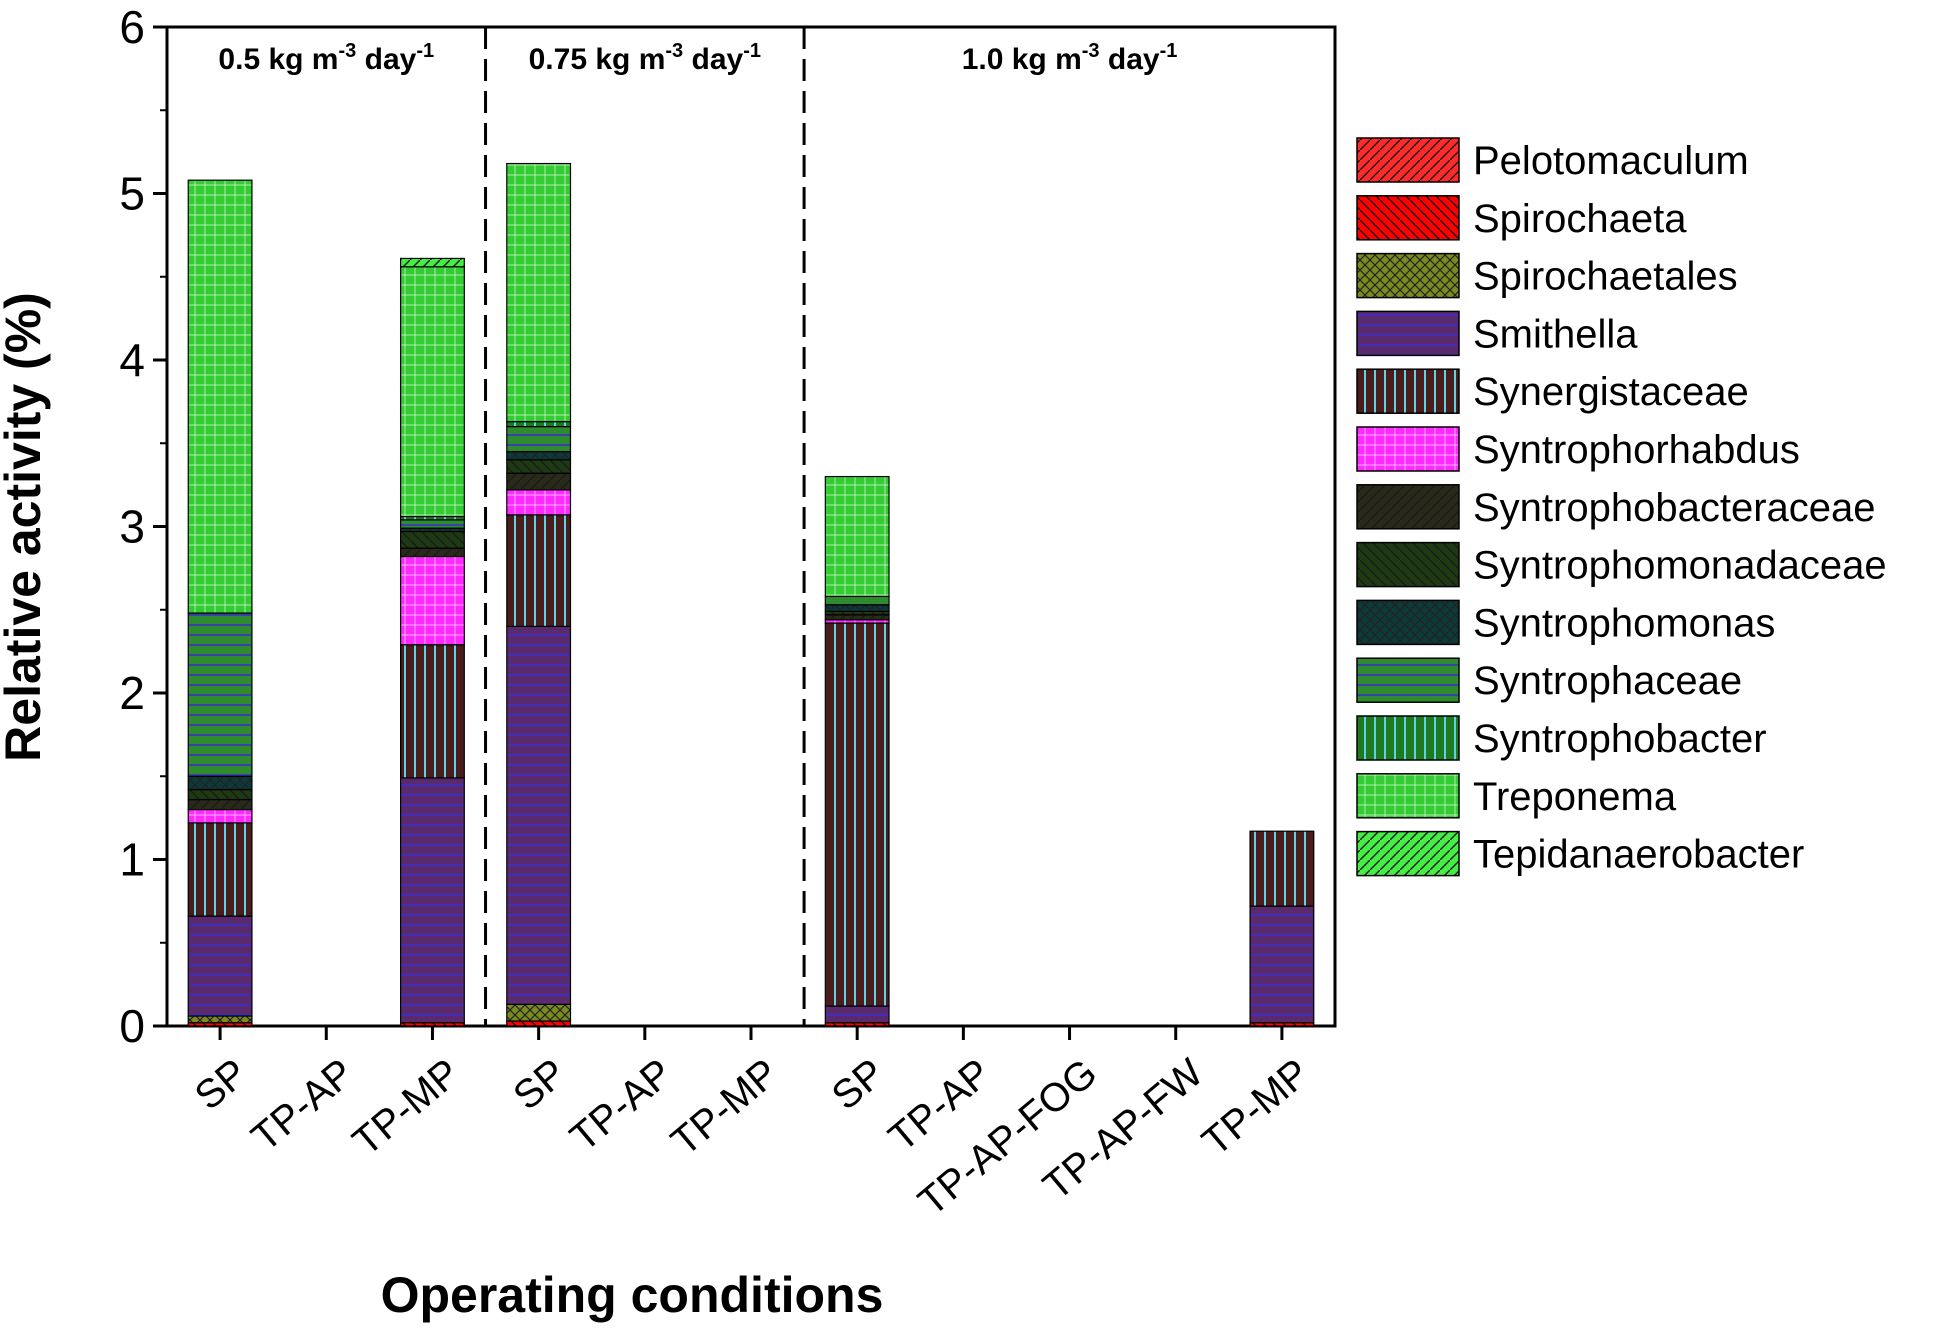 Image resolution: width=1955 pixels, height=1333 pixels. Describe the element at coordinates (1070, 58) in the screenshot. I see `group-label: 1.0 kg m-3 day-1` at that location.